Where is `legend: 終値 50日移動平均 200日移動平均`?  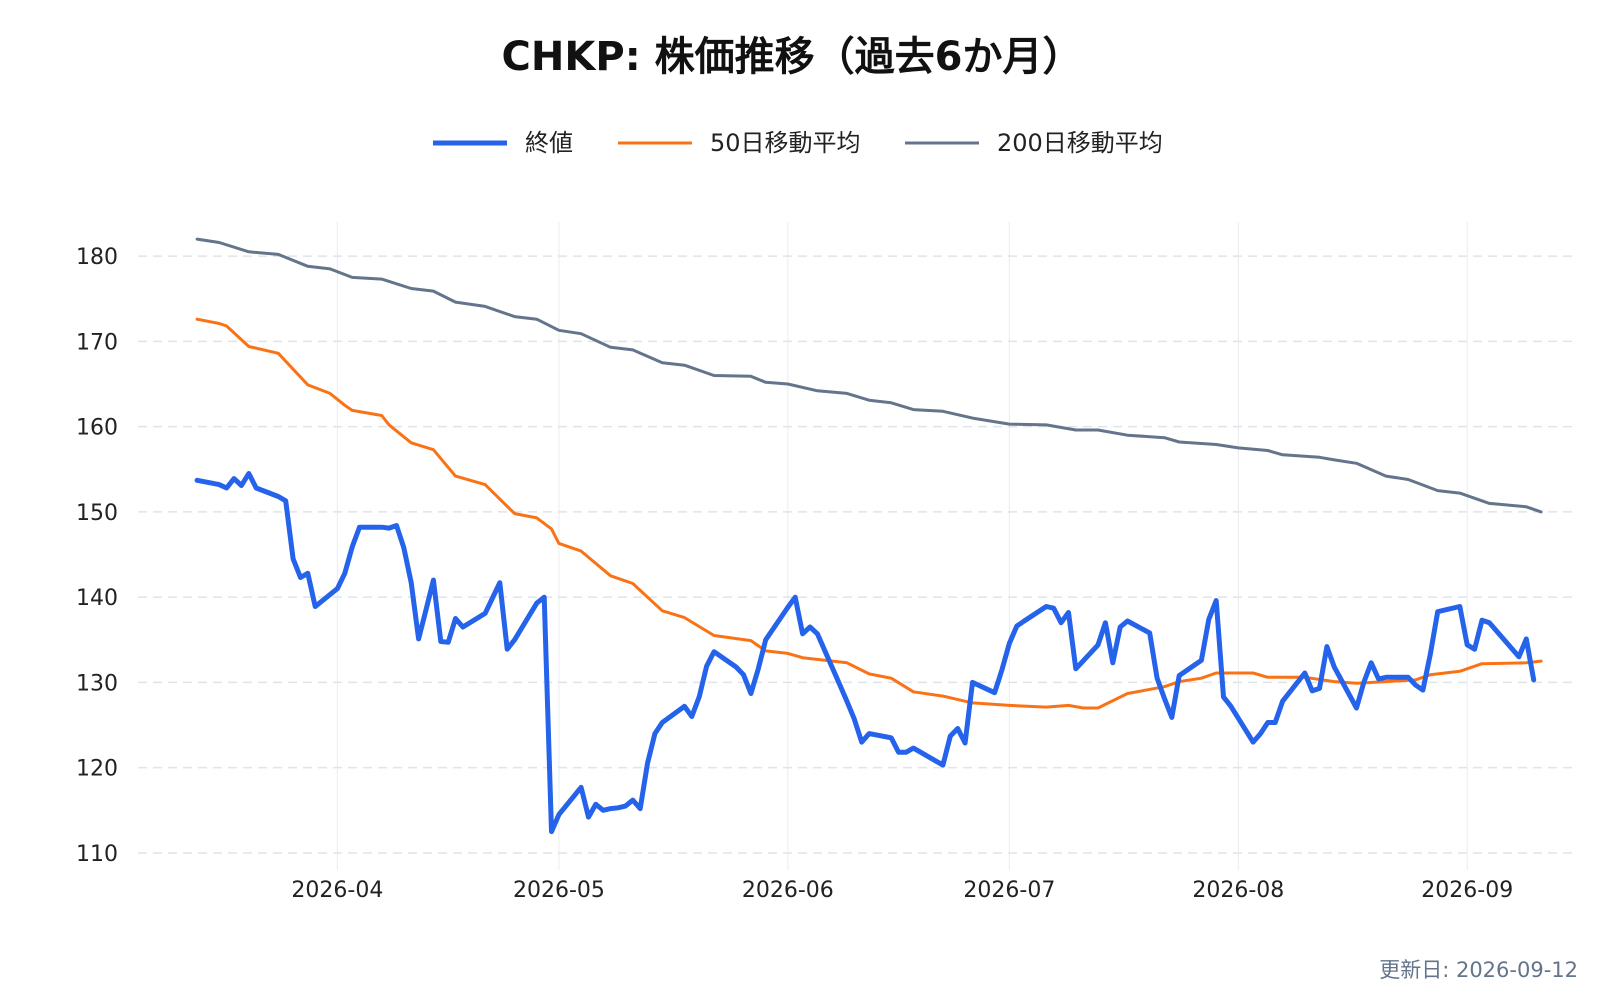
legend: 終値 50日移動平均 200日移動平均 is located at coordinates (798, 143).